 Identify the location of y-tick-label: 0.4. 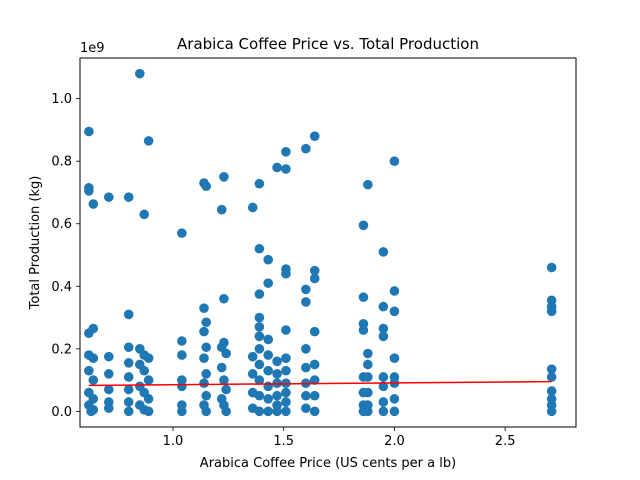
(61, 287).